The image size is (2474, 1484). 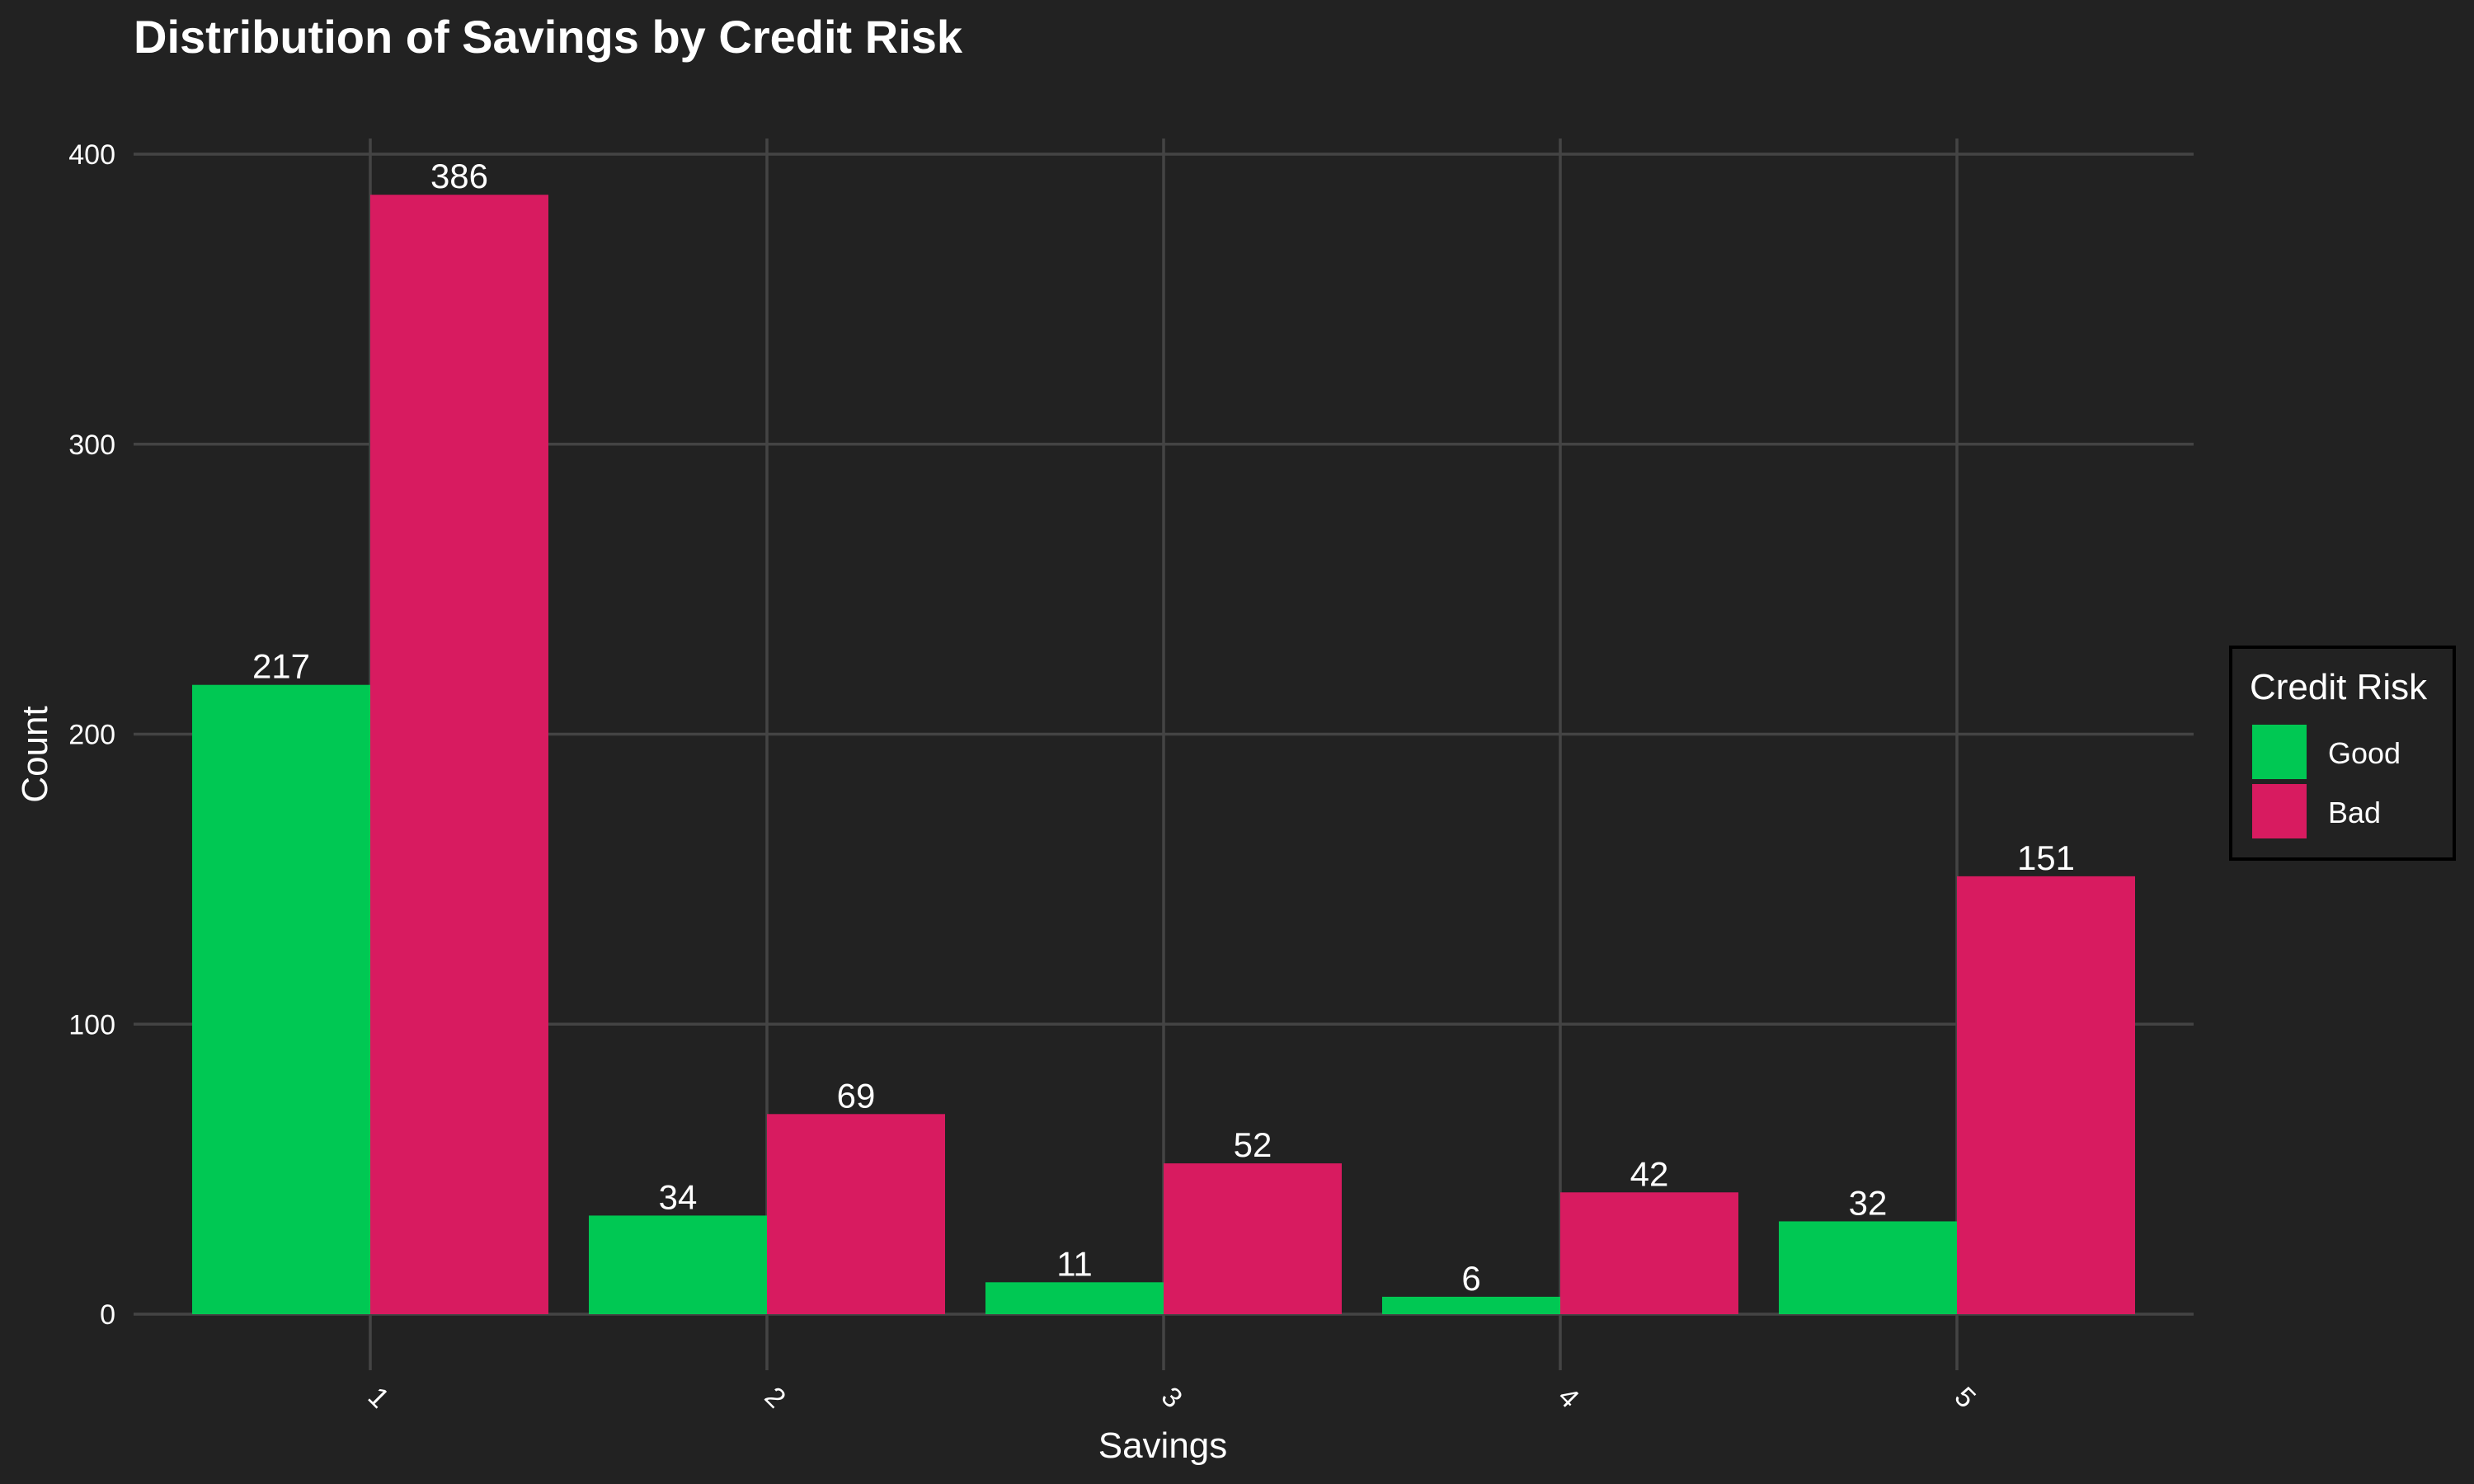 I want to click on y-tick-label: 200, so click(x=91, y=735).